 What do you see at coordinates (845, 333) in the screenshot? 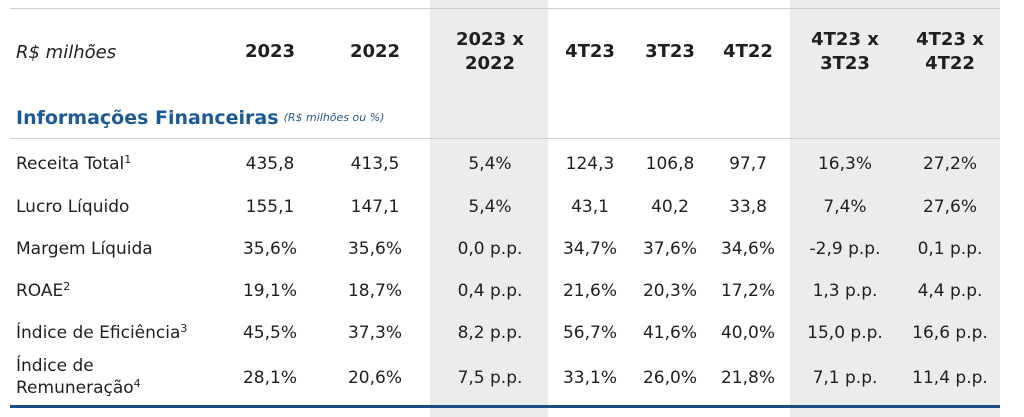
I see `table-cell: 15,0 p.p.` at bounding box center [845, 333].